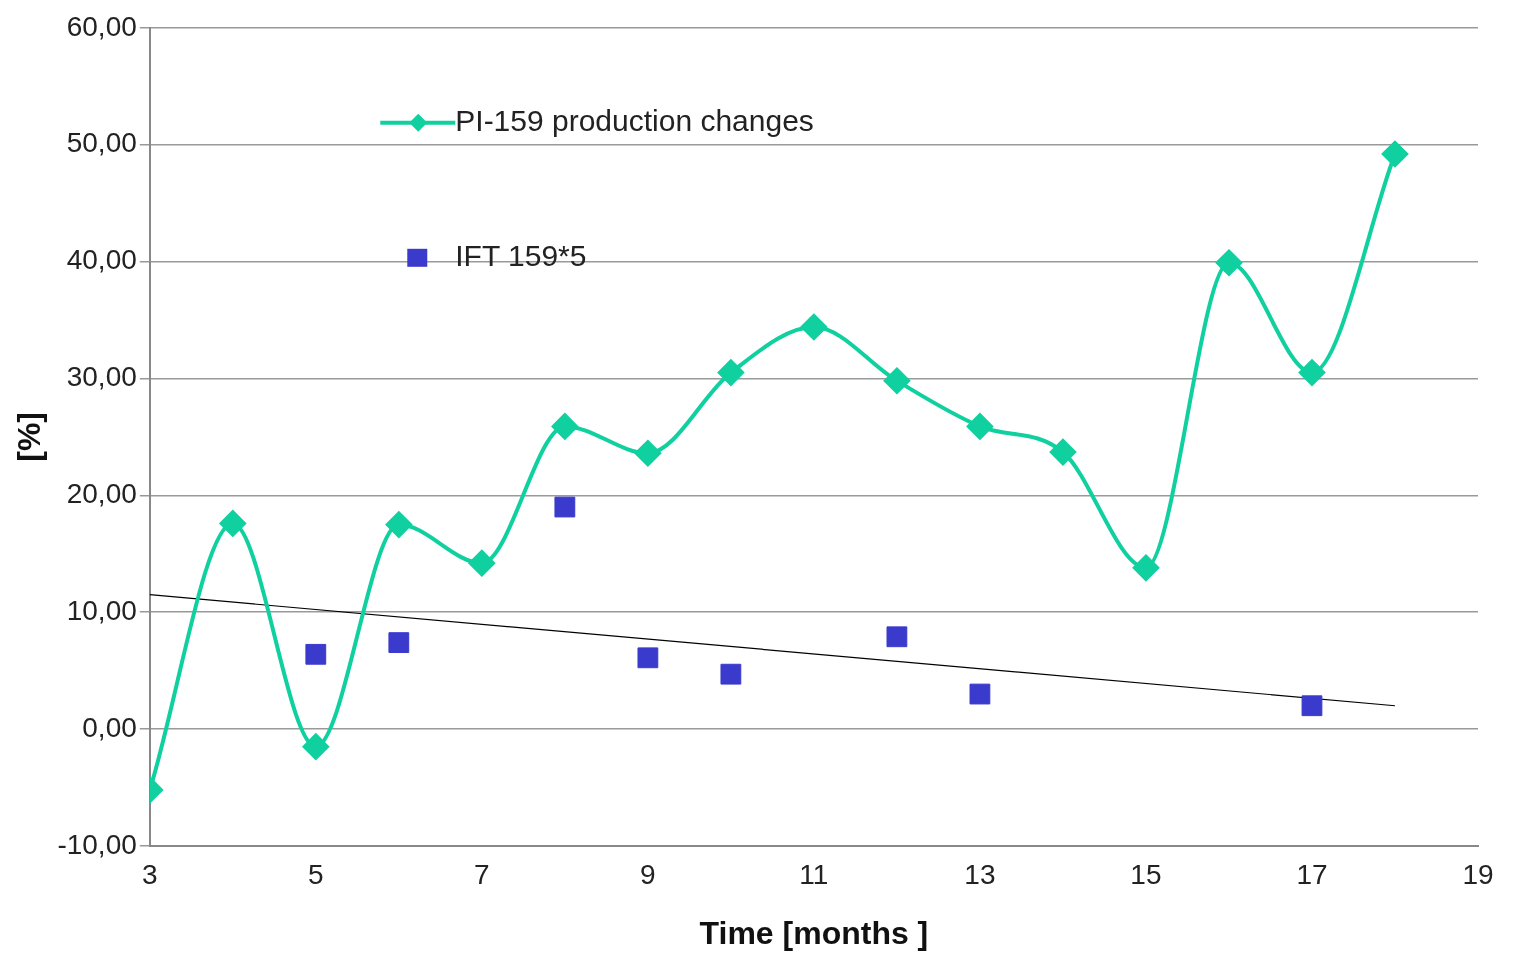  I want to click on y-tick-label: 40,00, so click(101, 260).